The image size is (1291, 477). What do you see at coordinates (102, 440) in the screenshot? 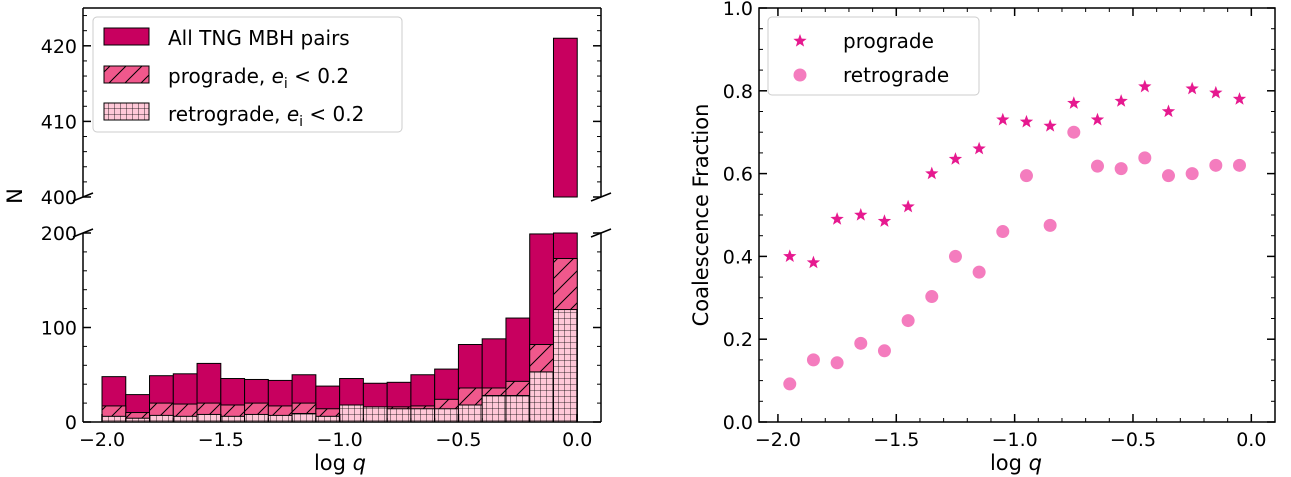
I see `left-xtick-label-0: −2.0` at bounding box center [102, 440].